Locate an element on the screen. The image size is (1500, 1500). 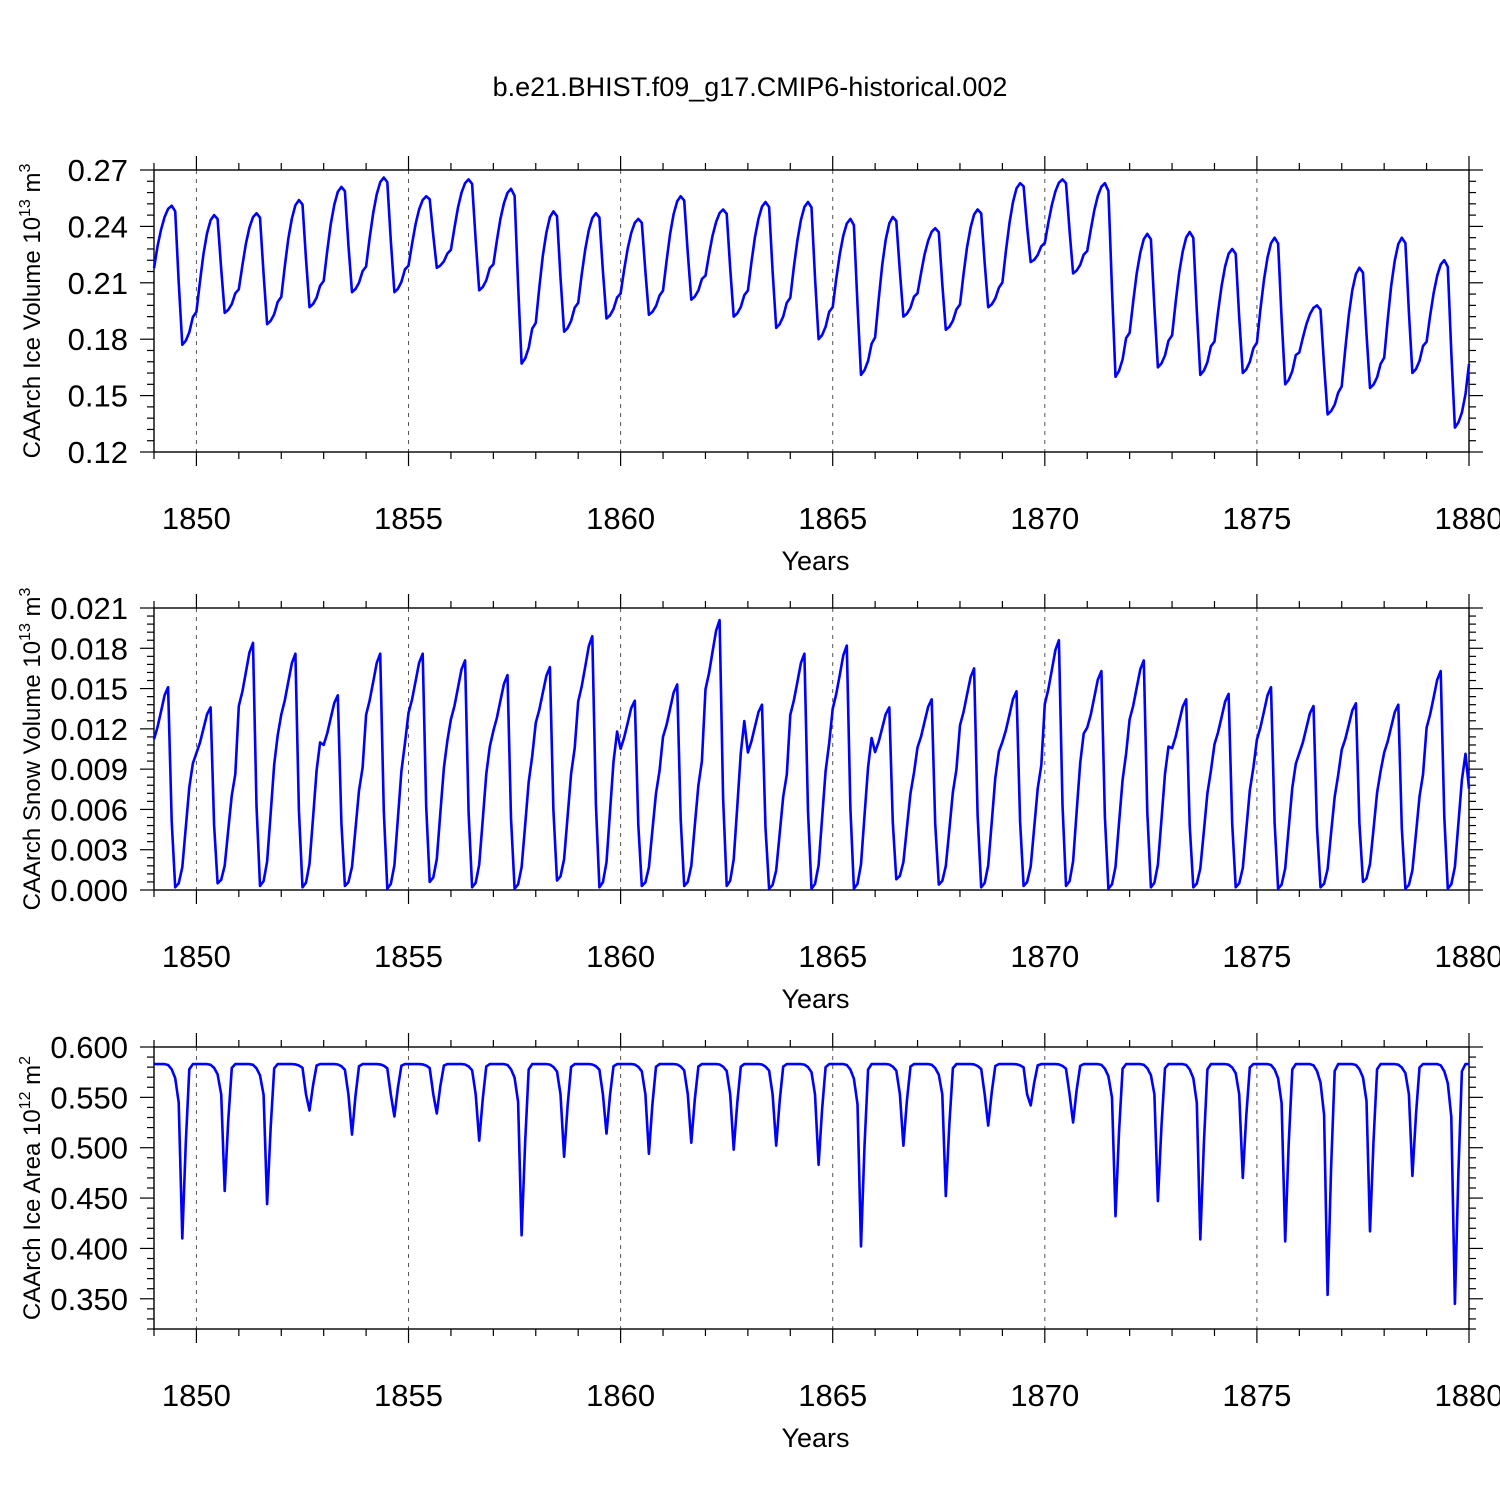
y-tick-label: 0.600 is located at coordinates (89, 1047).